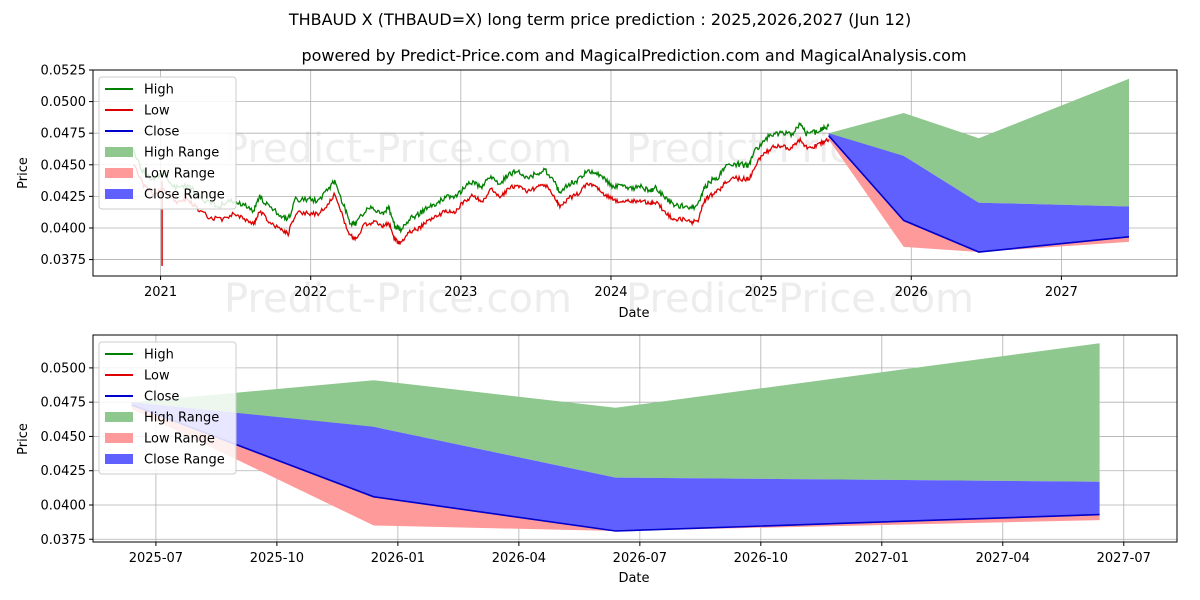 Image resolution: width=1200 pixels, height=600 pixels. What do you see at coordinates (1003, 558) in the screenshot?
I see `x-tick-label: 2027-04` at bounding box center [1003, 558].